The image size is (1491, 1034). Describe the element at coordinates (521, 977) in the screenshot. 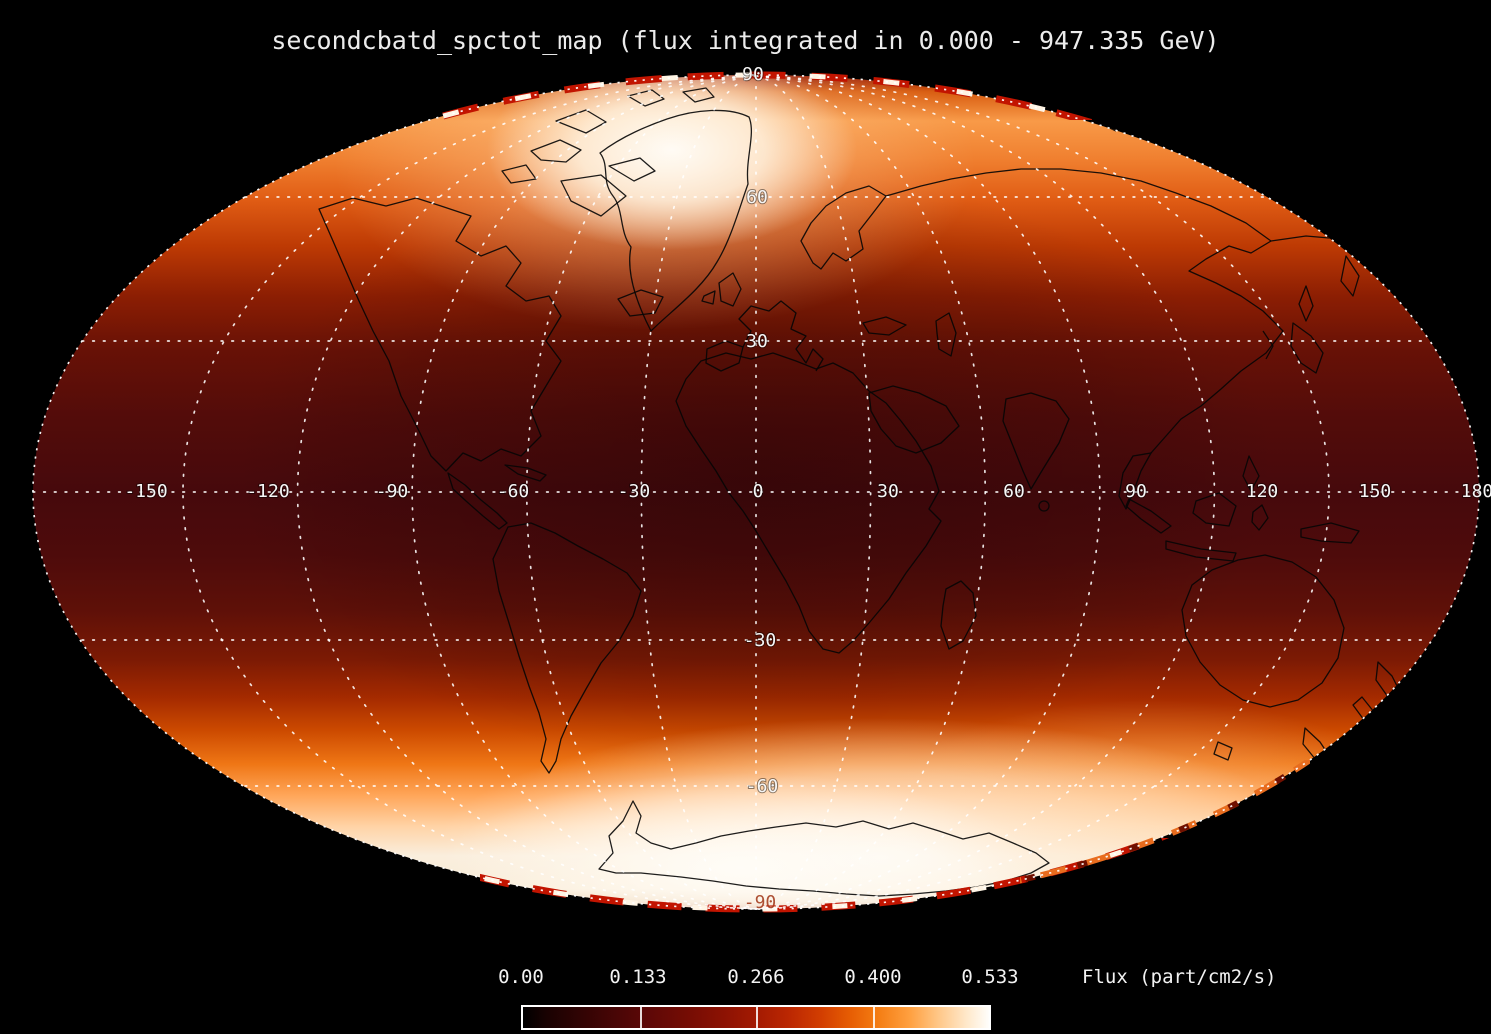

I see `colorbar-tick-0: 0.00` at that location.